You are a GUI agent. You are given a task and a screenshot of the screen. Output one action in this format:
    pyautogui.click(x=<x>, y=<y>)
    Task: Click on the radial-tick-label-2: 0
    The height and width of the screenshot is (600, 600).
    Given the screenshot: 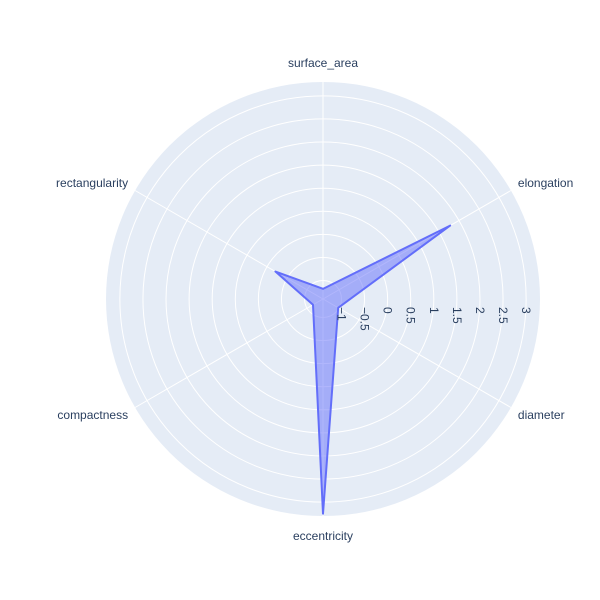 What is the action you would take?
    pyautogui.click(x=388, y=310)
    